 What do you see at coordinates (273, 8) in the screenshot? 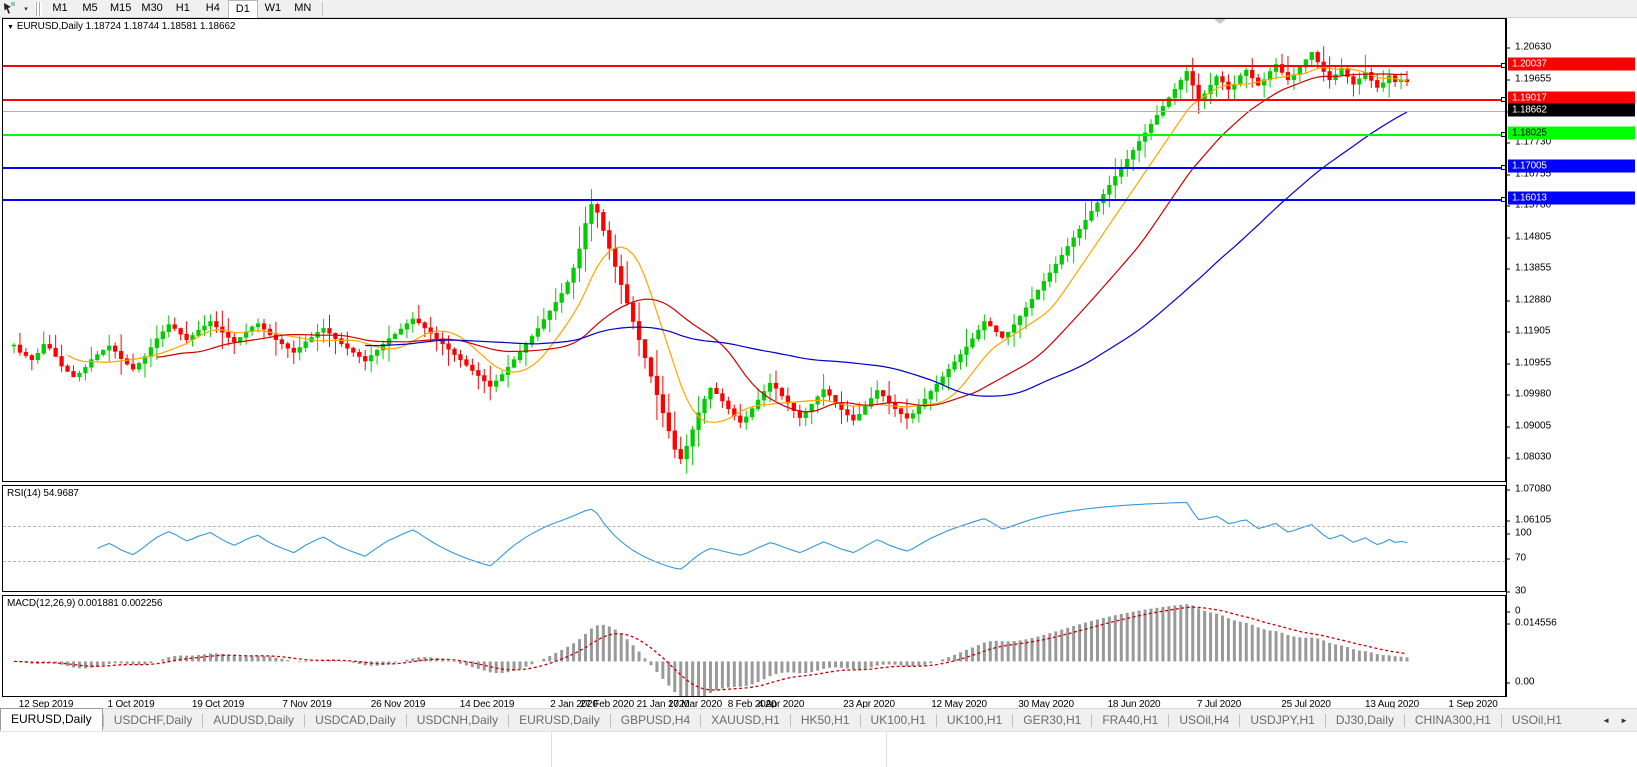
I see `timeframe-w1: W1` at bounding box center [273, 8].